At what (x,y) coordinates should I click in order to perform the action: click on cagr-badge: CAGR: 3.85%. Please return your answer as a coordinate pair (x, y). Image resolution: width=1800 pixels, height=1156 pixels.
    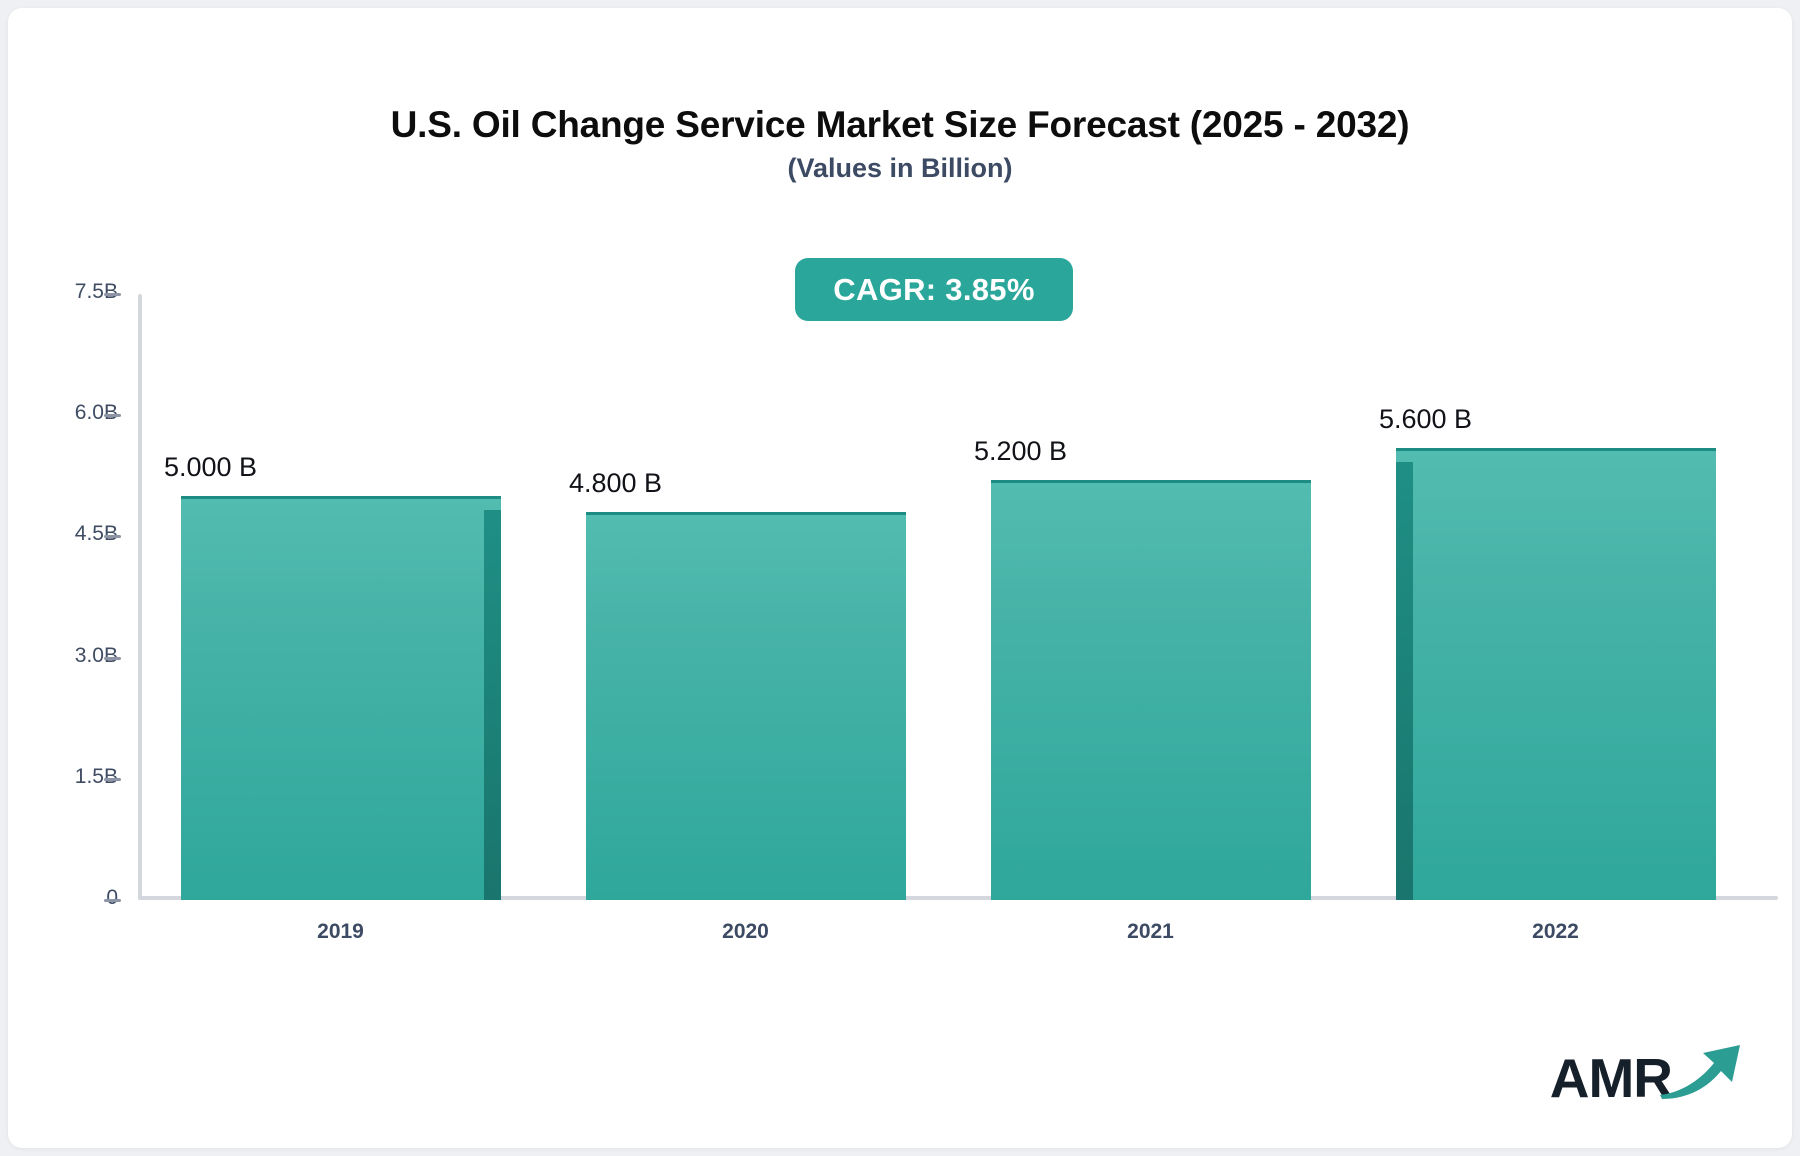
    Looking at the image, I should click on (934, 289).